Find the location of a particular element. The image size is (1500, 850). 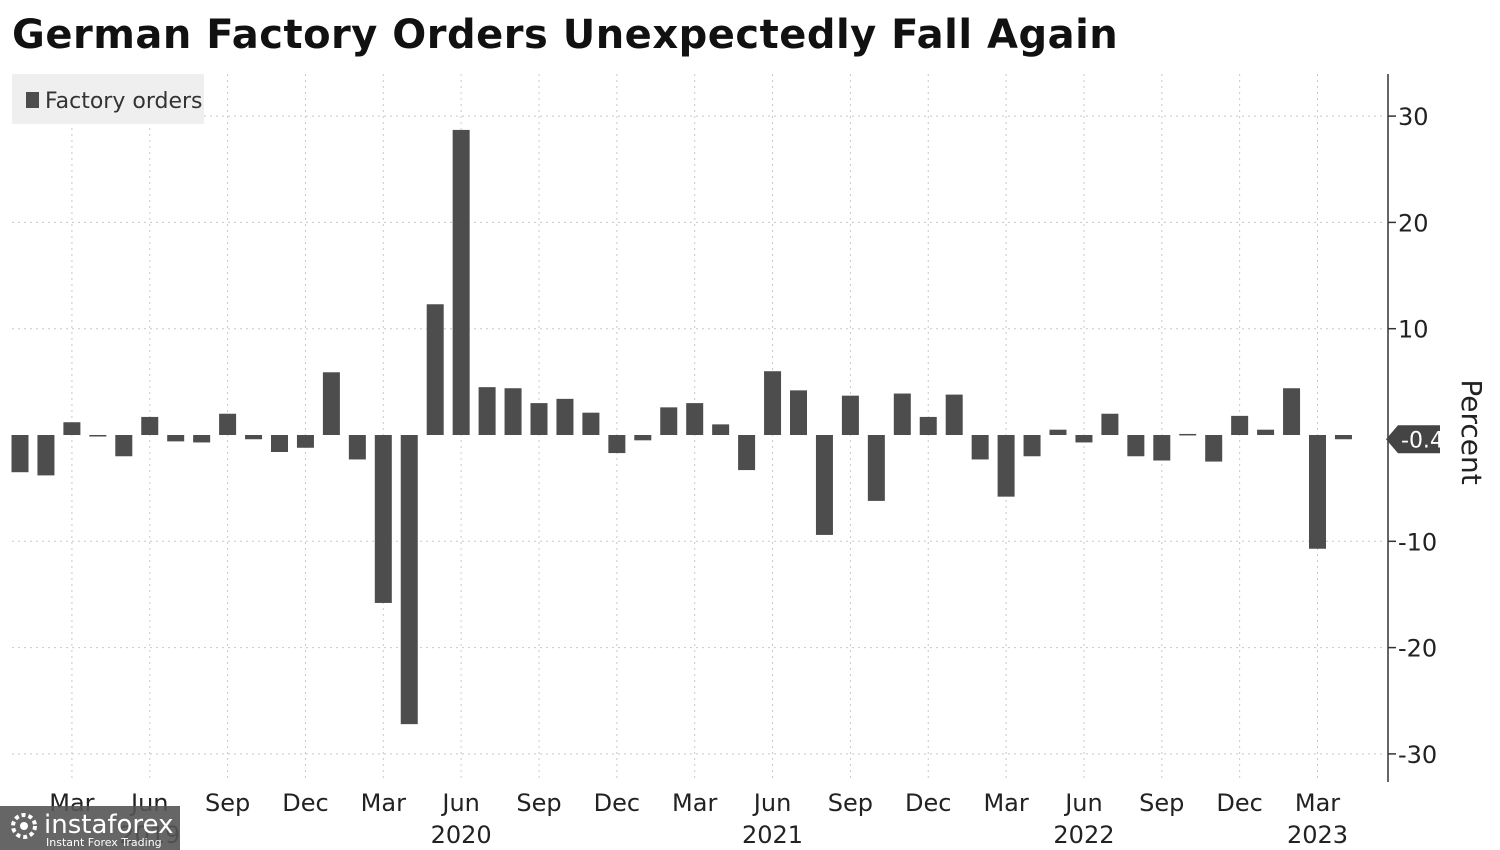

legend-label: Factory orders is located at coordinates (123, 101).